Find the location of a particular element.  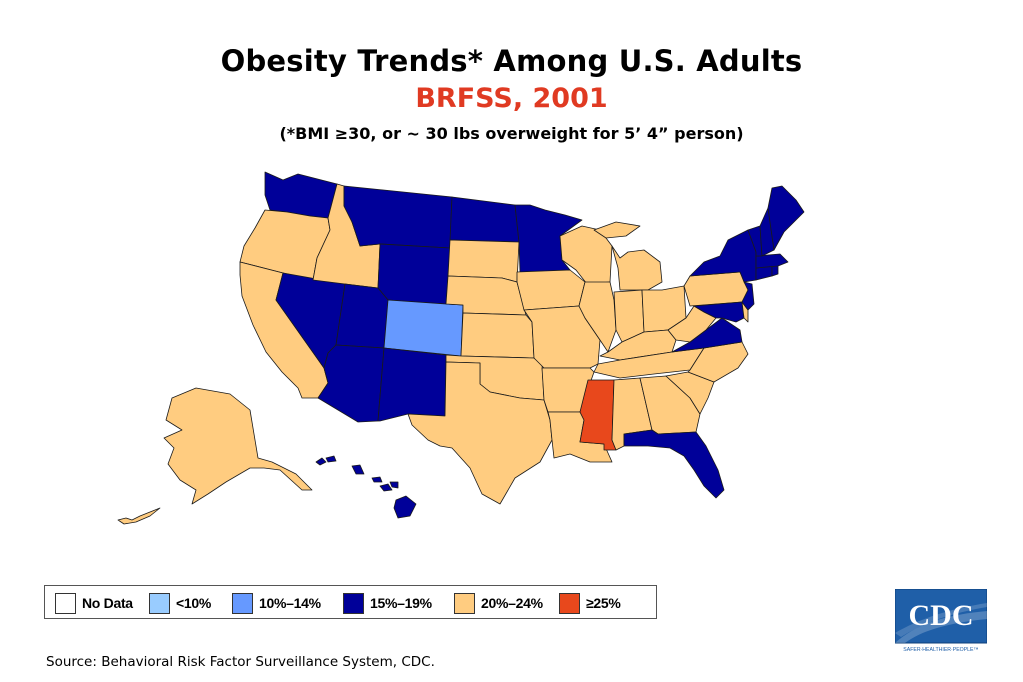

state-utah is located at coordinates (362, 316).